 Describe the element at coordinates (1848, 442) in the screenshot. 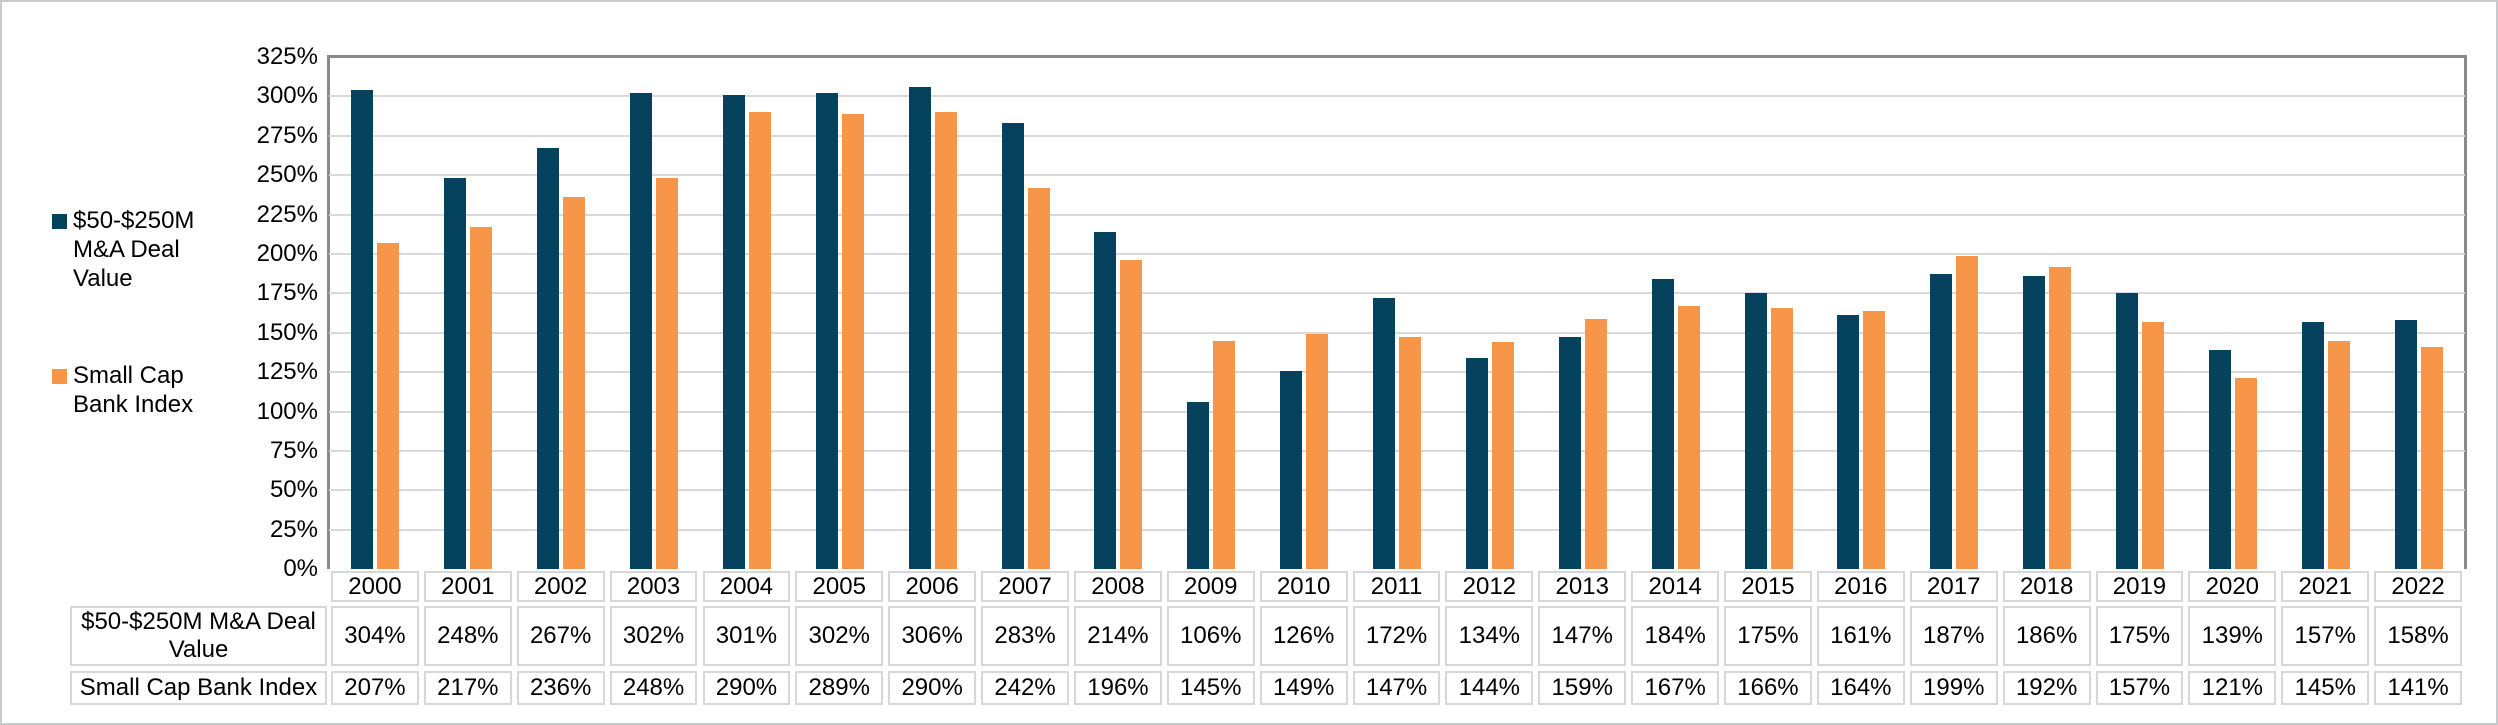

I see `deal-value-bar-2016` at that location.